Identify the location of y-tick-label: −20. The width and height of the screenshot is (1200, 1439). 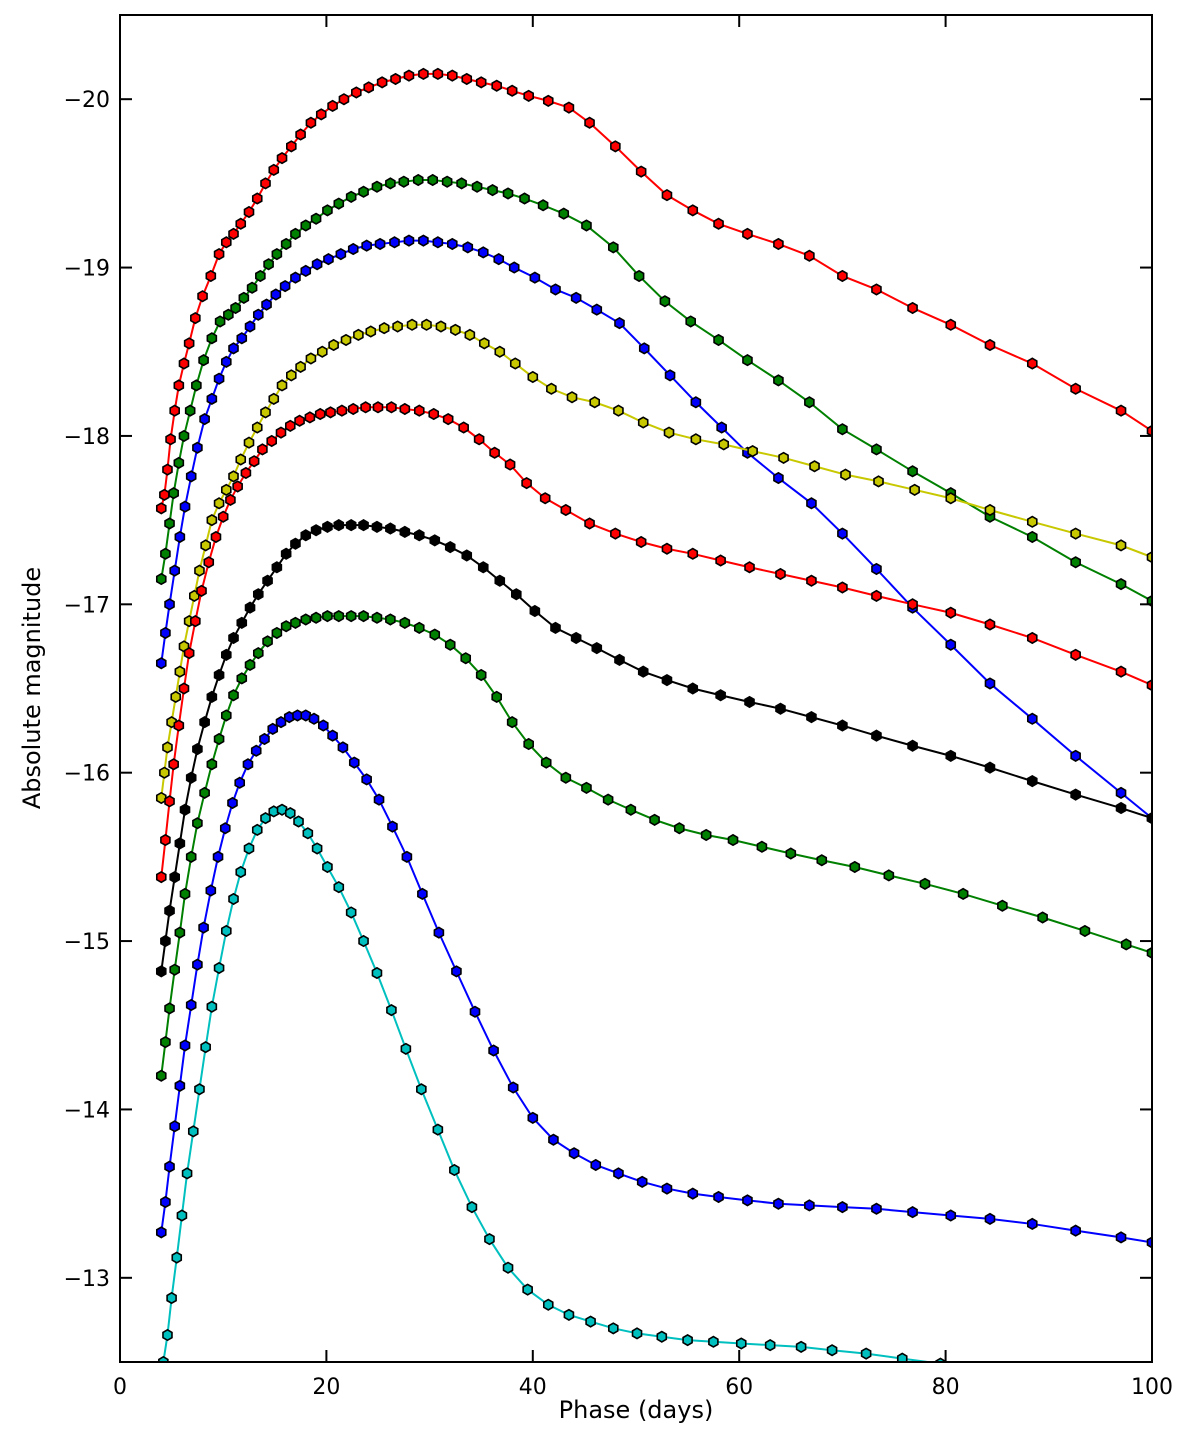
(87, 100).